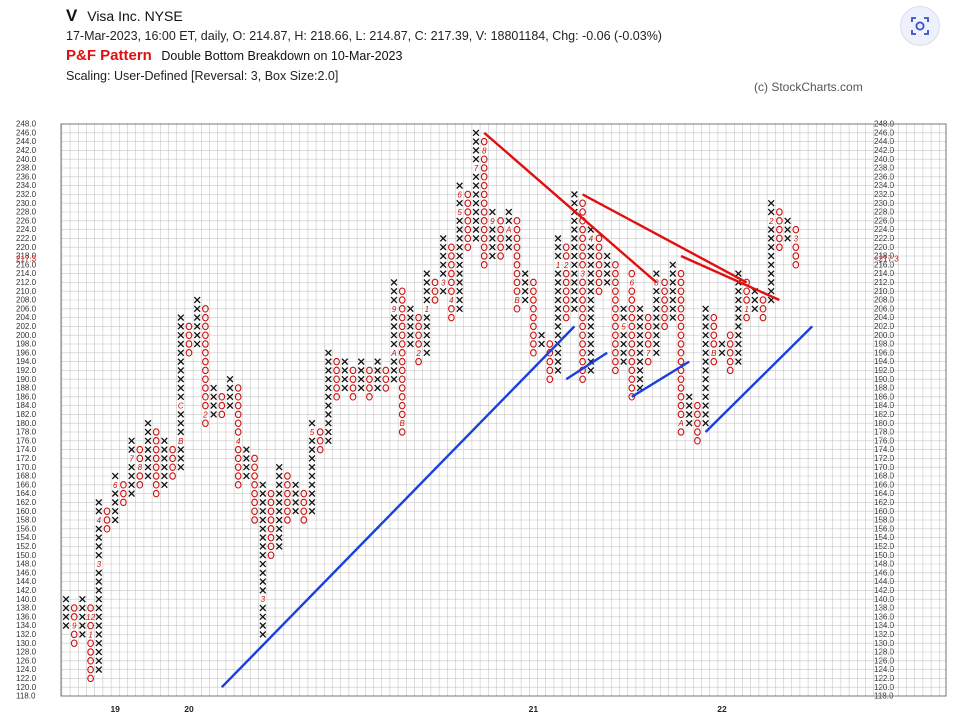 This screenshot has width=967, height=725. What do you see at coordinates (26, 669) in the screenshot?
I see `y-tick-label-left: 124.0` at bounding box center [26, 669].